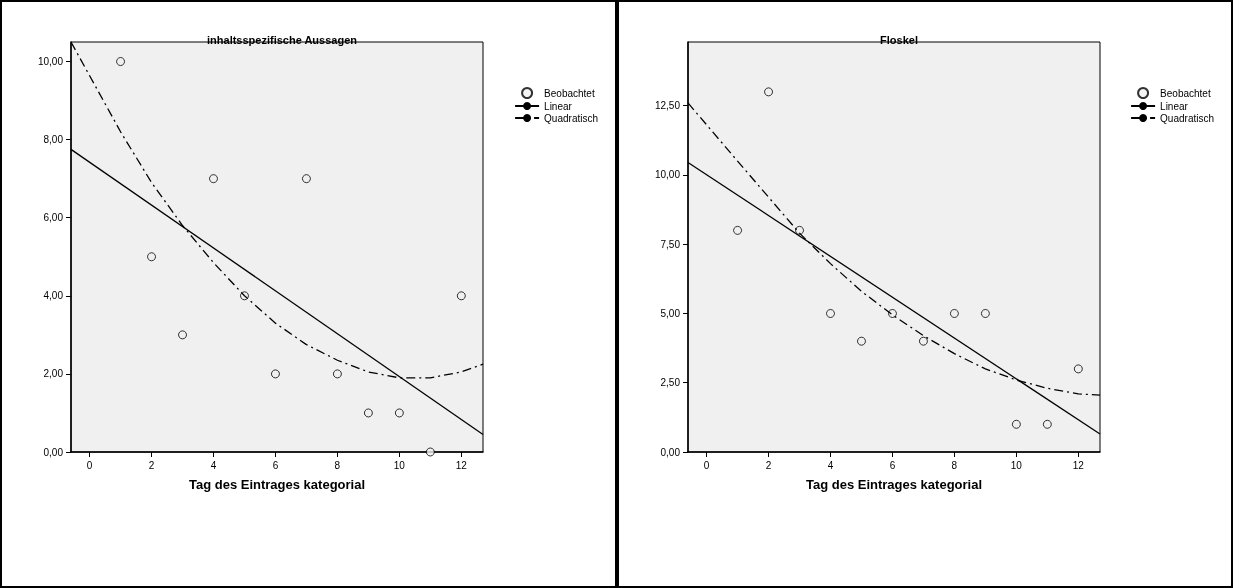 This screenshot has height=588, width=1233. I want to click on y-tick-label: 5,00, so click(670, 313).